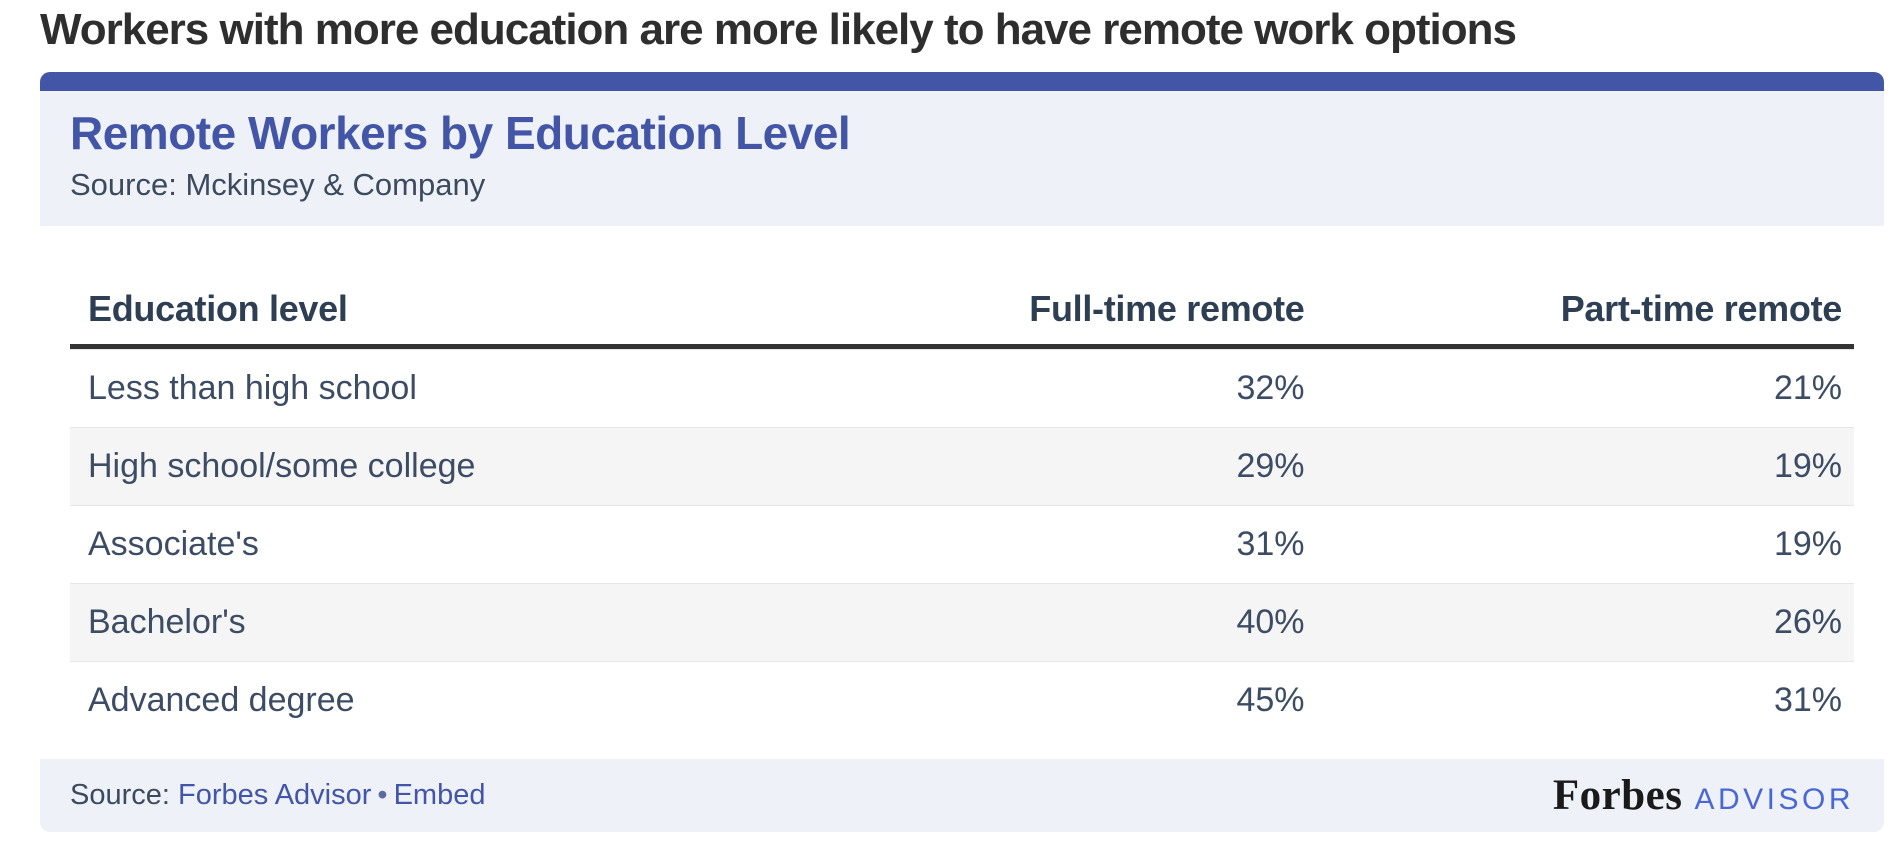 This screenshot has width=1894, height=856. What do you see at coordinates (1270, 622) in the screenshot?
I see `row-value-full-time: 40%` at bounding box center [1270, 622].